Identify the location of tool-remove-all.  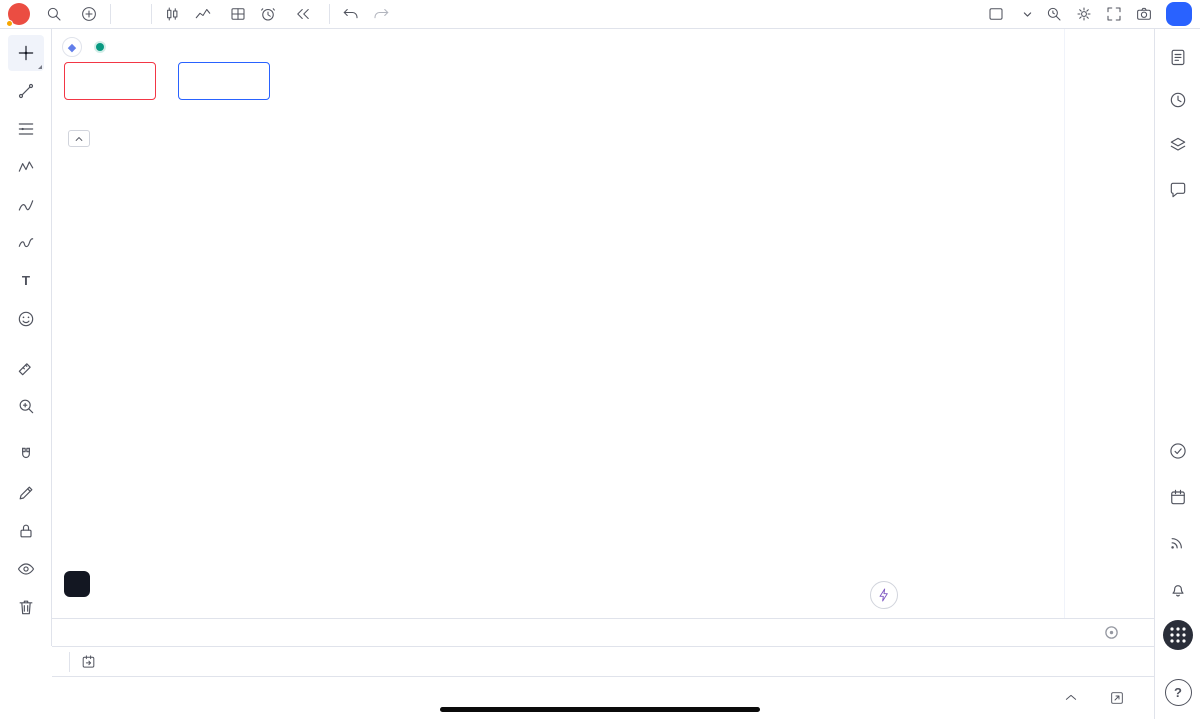
(26, 607).